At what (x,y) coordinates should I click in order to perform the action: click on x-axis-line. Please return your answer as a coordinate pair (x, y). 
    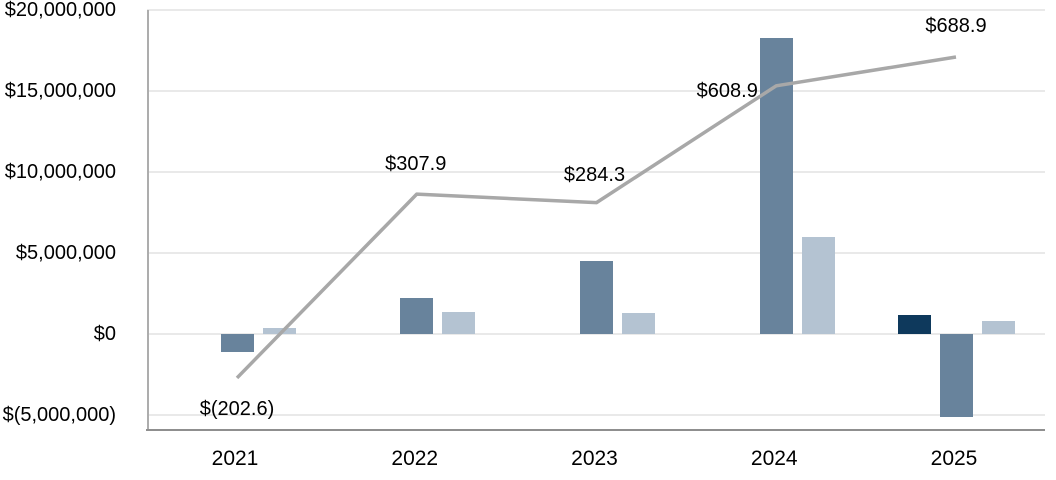
    Looking at the image, I should click on (595, 430).